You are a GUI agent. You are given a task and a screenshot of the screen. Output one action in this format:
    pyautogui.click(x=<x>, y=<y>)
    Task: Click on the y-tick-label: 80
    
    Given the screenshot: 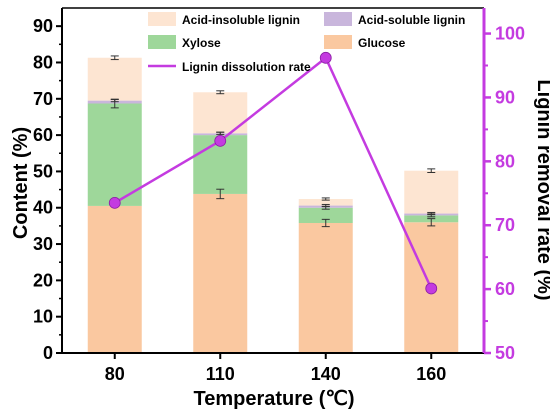 What is the action you would take?
    pyautogui.click(x=43, y=62)
    